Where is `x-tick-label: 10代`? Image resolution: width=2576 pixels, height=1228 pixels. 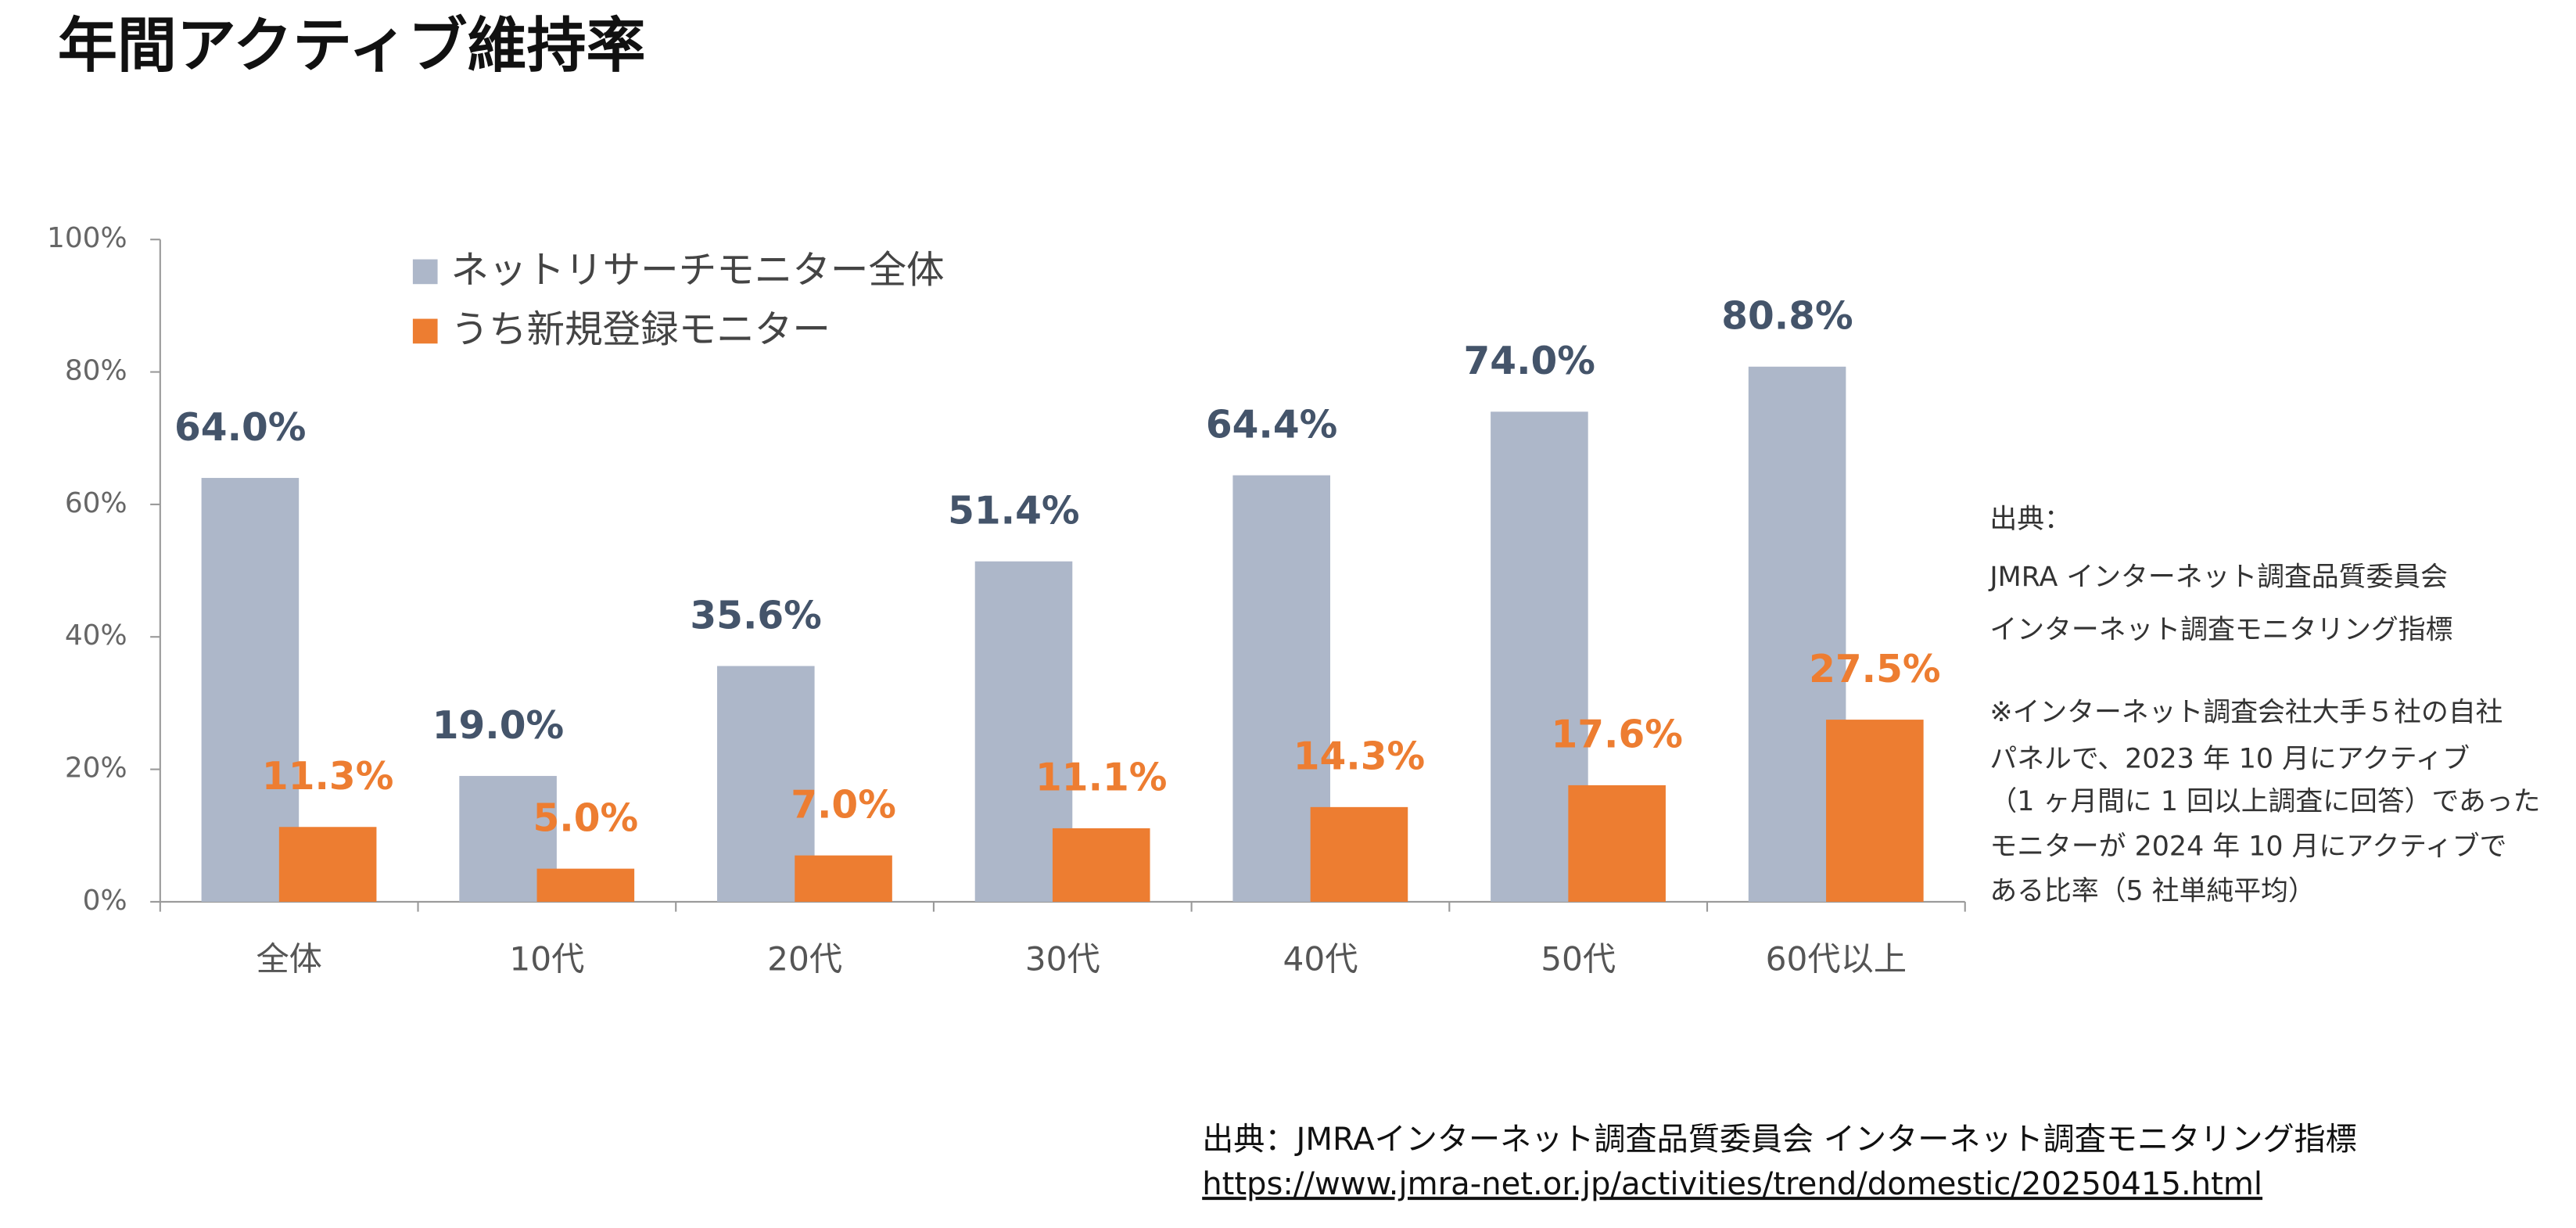
x-tick-label: 10代 is located at coordinates (546, 959).